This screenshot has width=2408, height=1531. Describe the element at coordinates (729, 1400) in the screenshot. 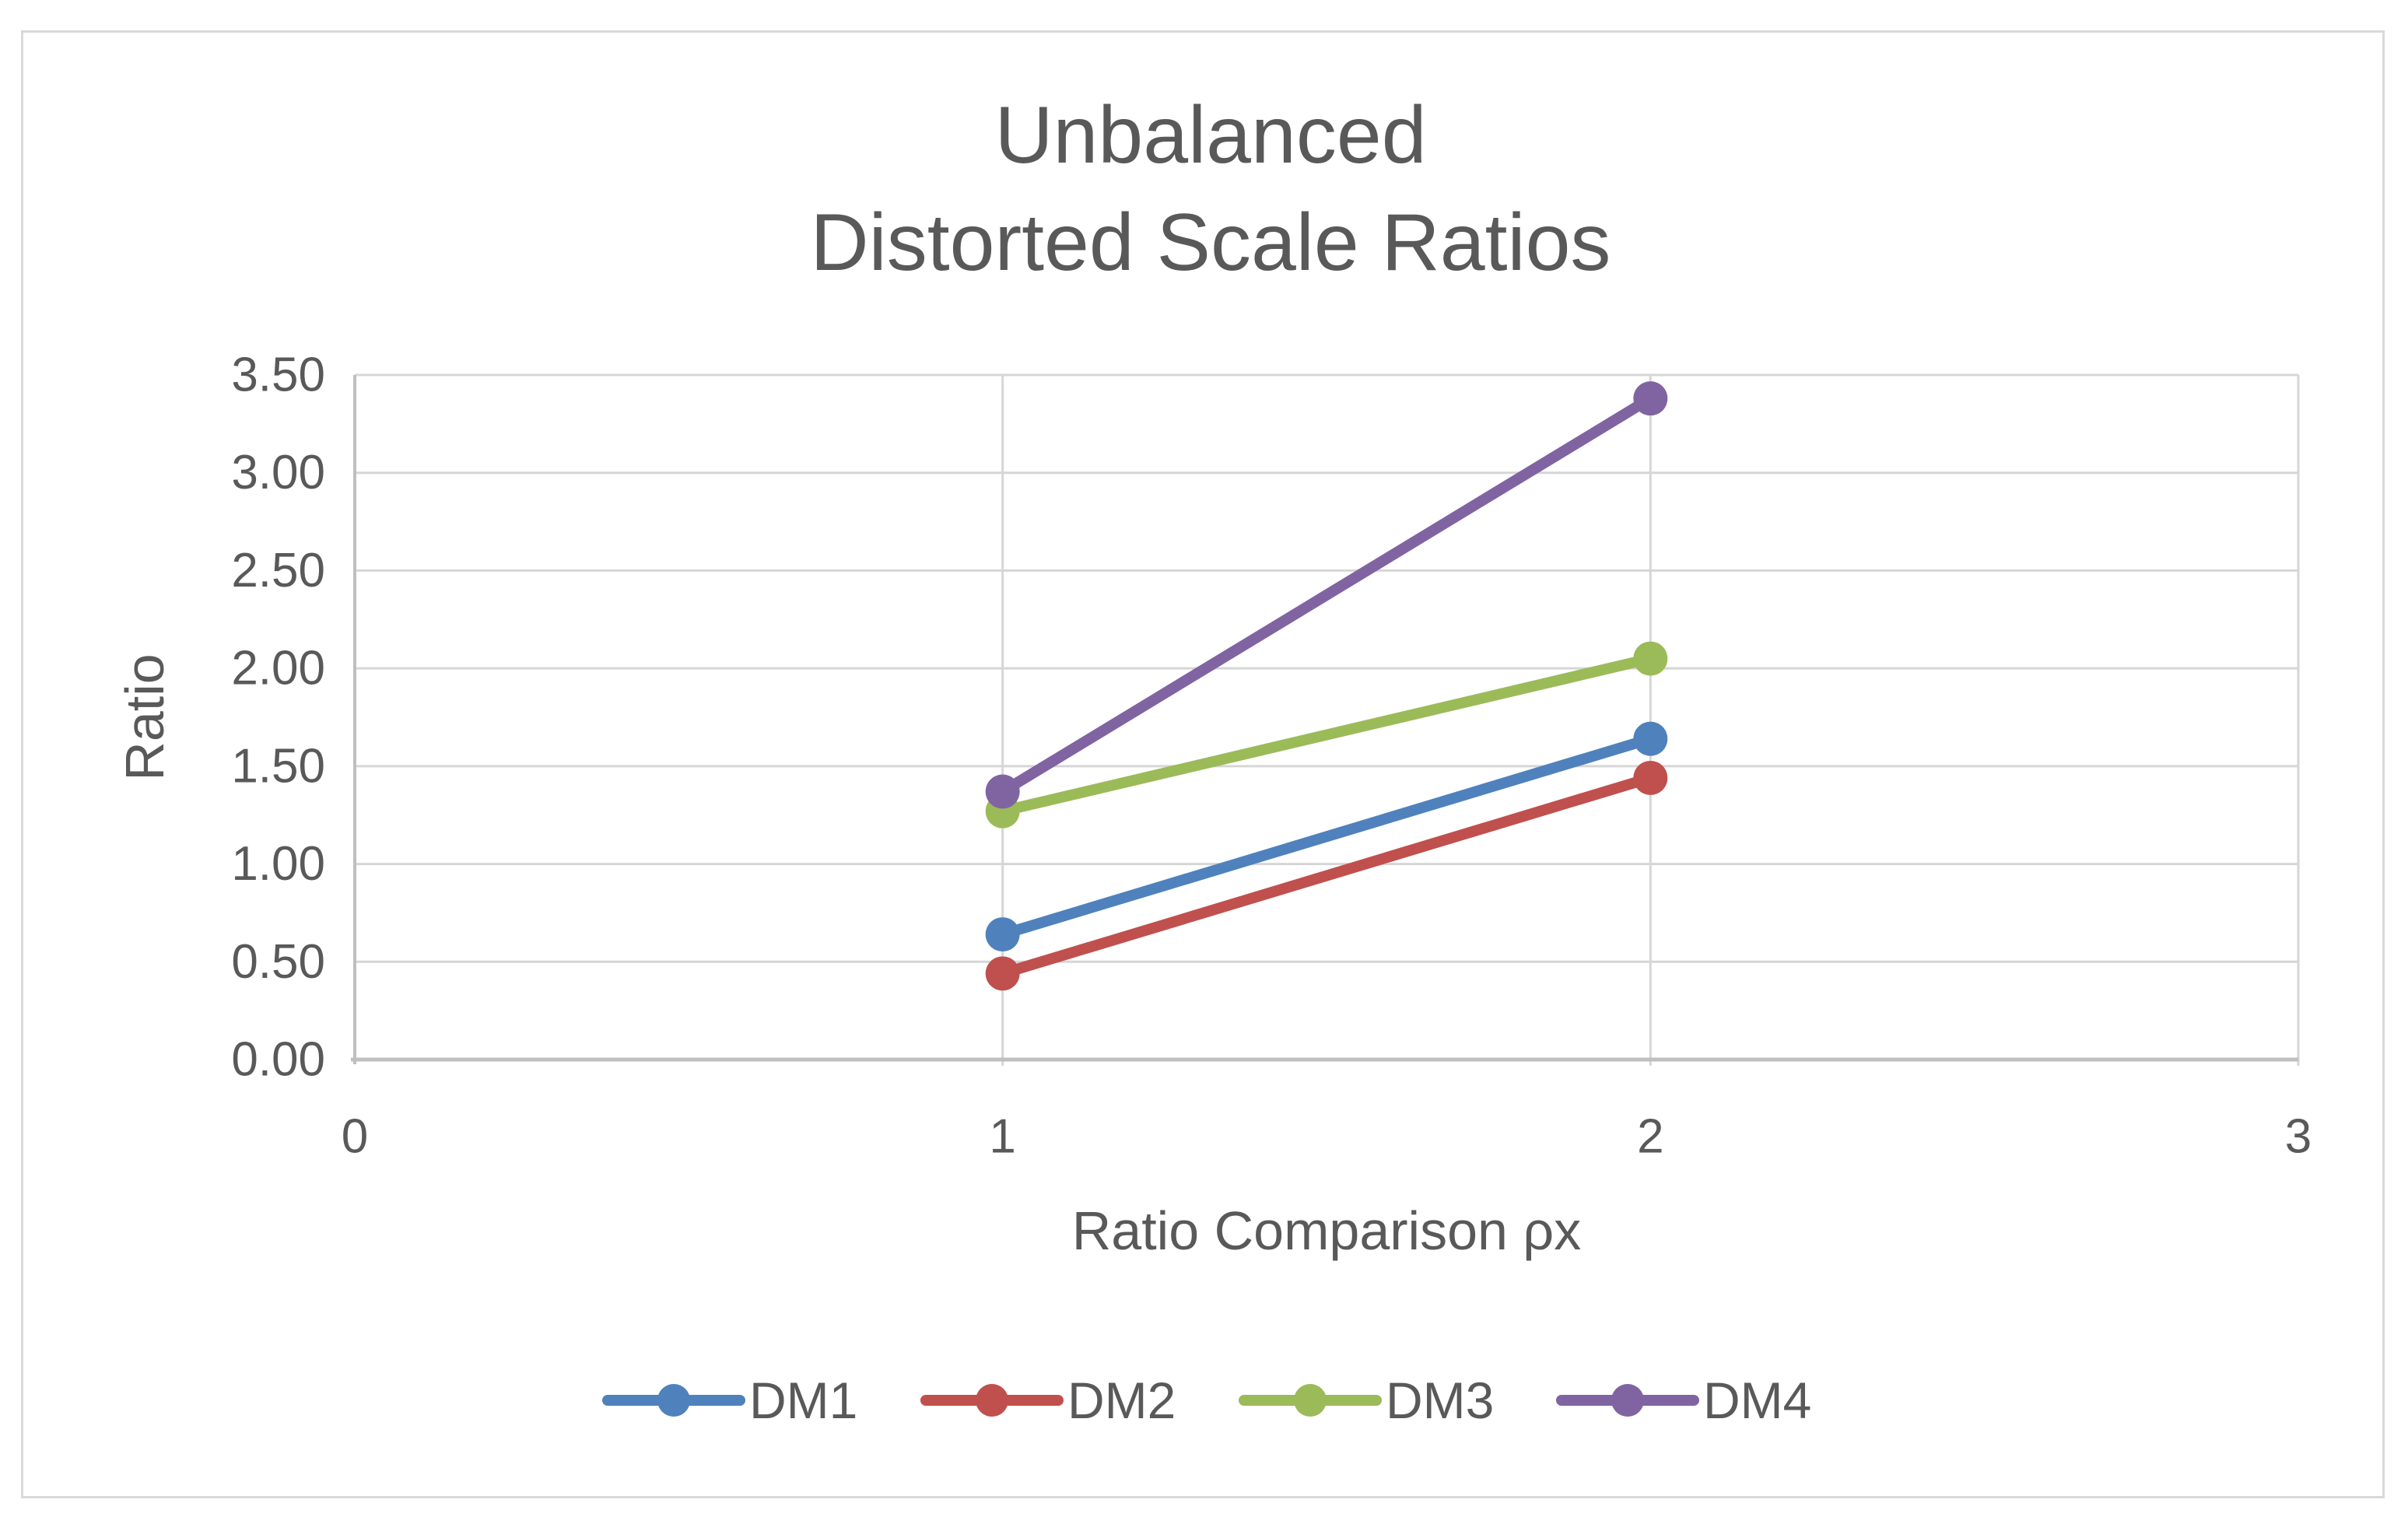

I see `legend-item-DM1: DM1` at that location.